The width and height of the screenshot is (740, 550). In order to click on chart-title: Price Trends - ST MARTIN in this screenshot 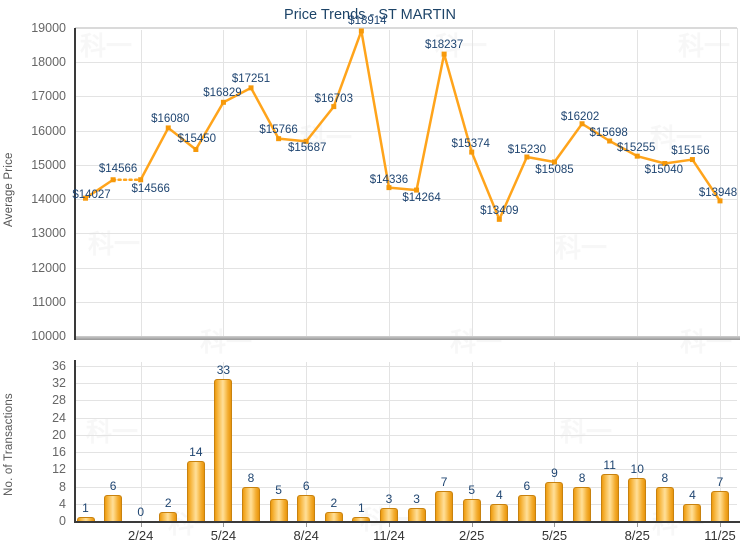, I will do `click(370, 15)`.